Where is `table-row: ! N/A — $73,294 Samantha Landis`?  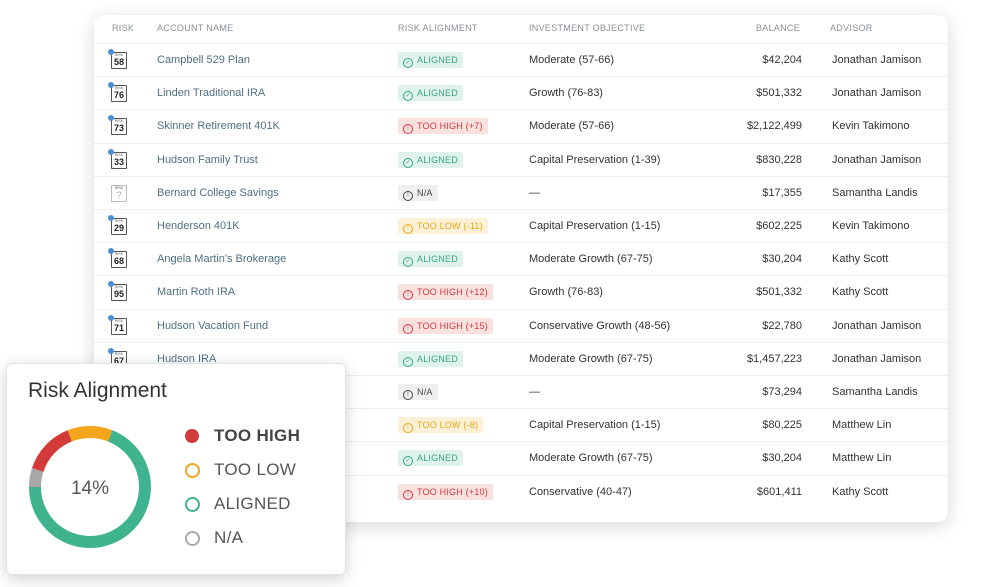
table-row: ! N/A — $73,294 Samantha Landis is located at coordinates (521, 392).